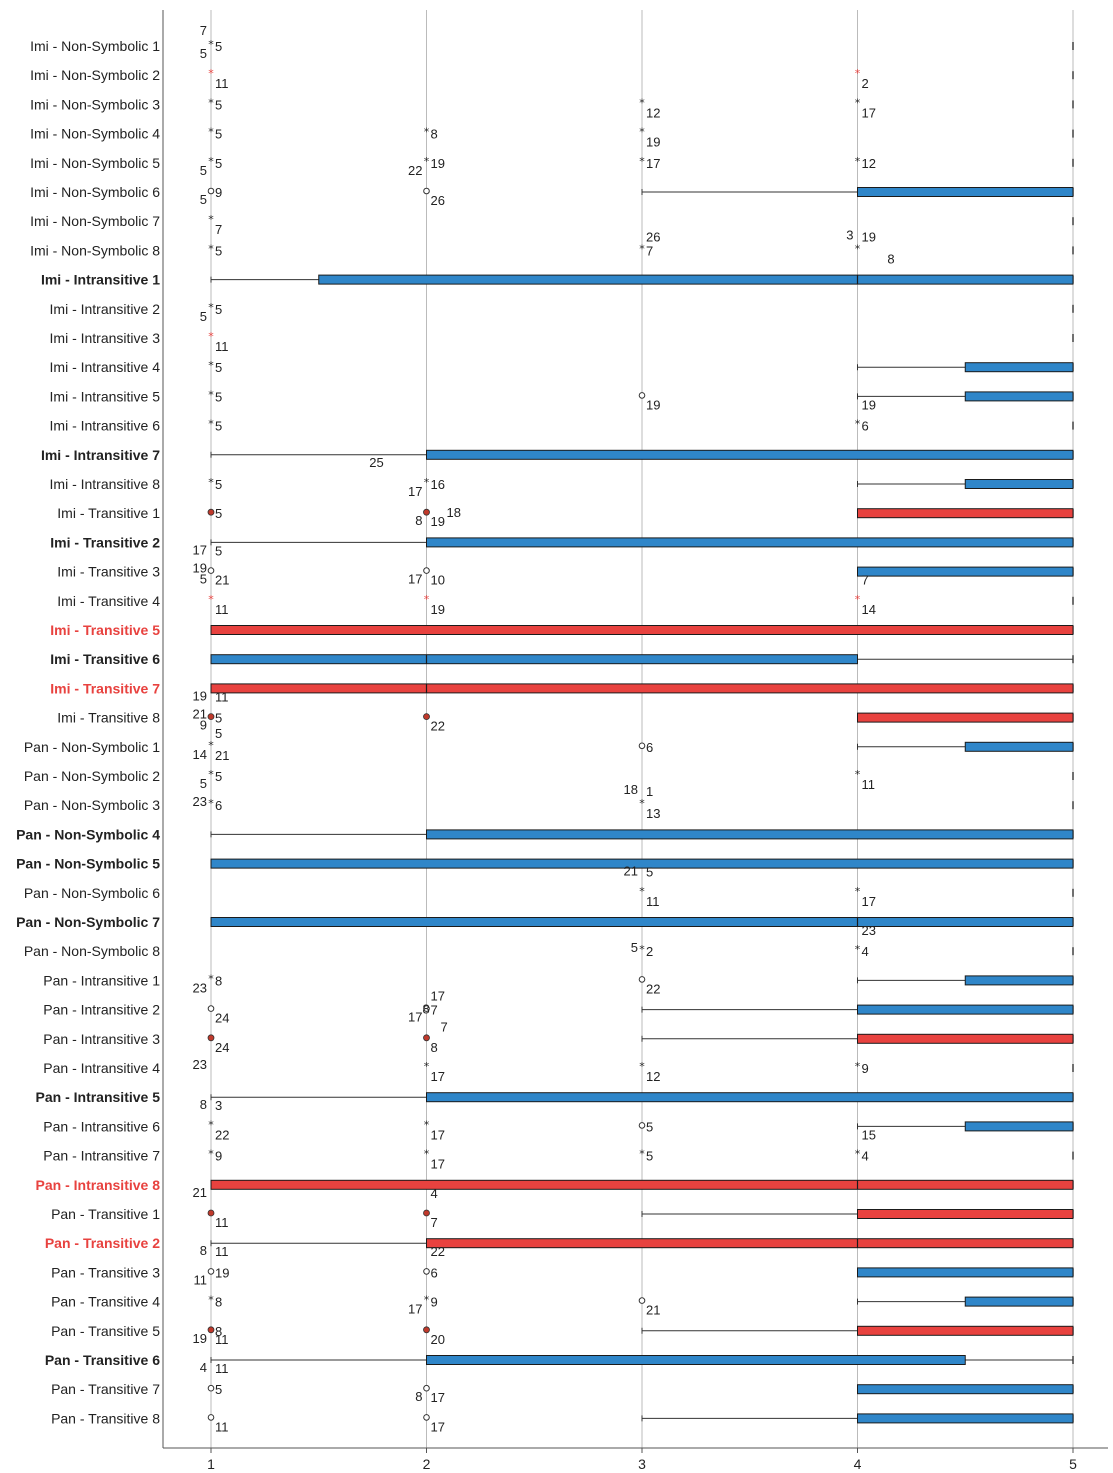  What do you see at coordinates (101, 1010) in the screenshot?
I see `row-label: Pan - Intransitive 2` at bounding box center [101, 1010].